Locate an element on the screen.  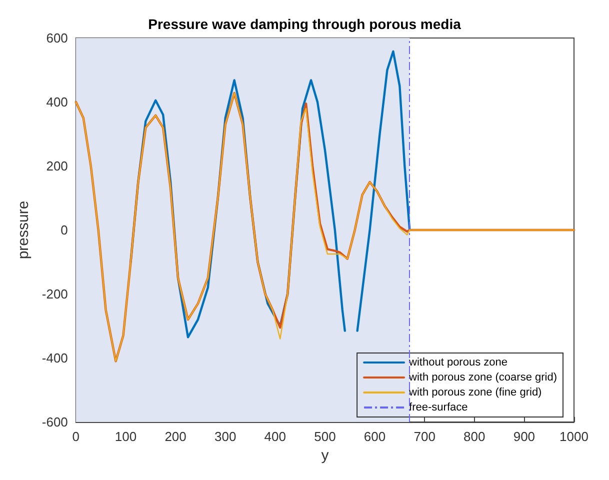
y-tick-label: 600 is located at coordinates (57, 38).